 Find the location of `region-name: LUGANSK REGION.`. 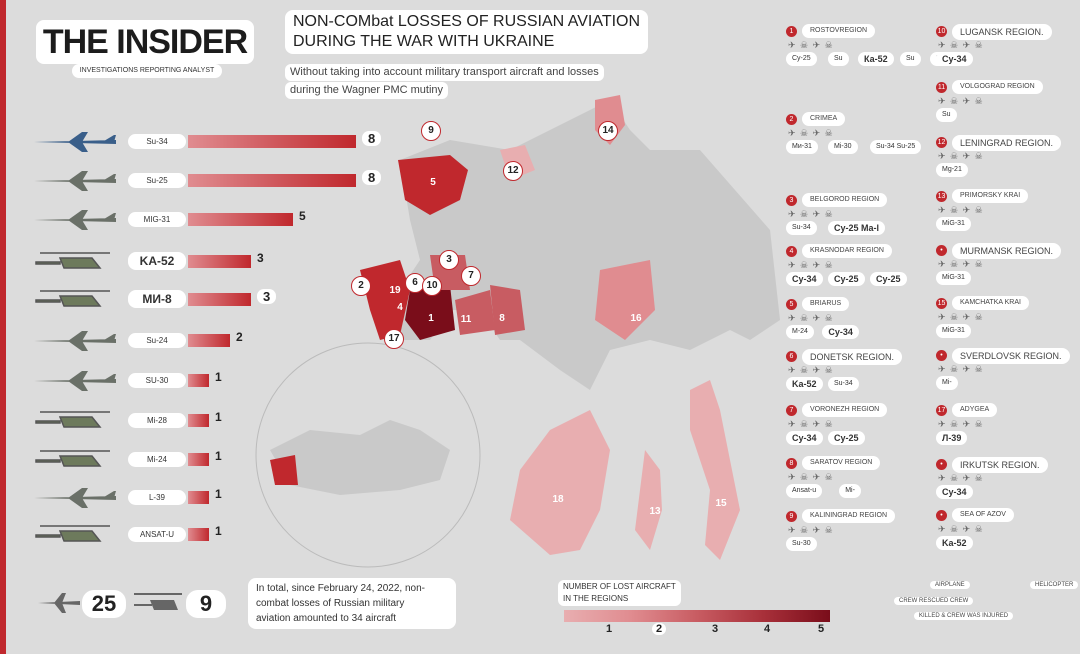

region-name: LUGANSK REGION. is located at coordinates (1002, 32).